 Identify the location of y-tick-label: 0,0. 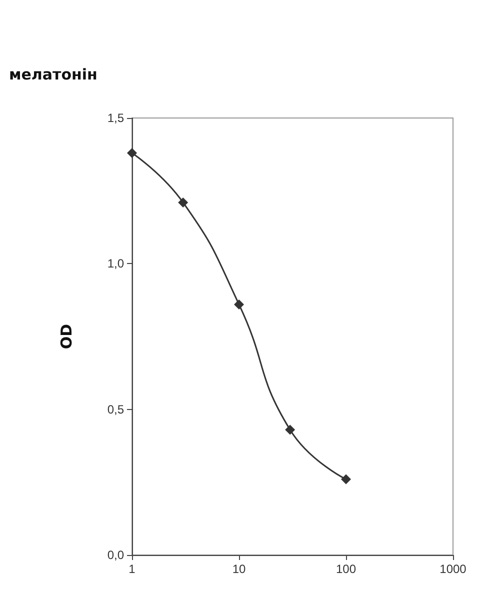
(115, 555).